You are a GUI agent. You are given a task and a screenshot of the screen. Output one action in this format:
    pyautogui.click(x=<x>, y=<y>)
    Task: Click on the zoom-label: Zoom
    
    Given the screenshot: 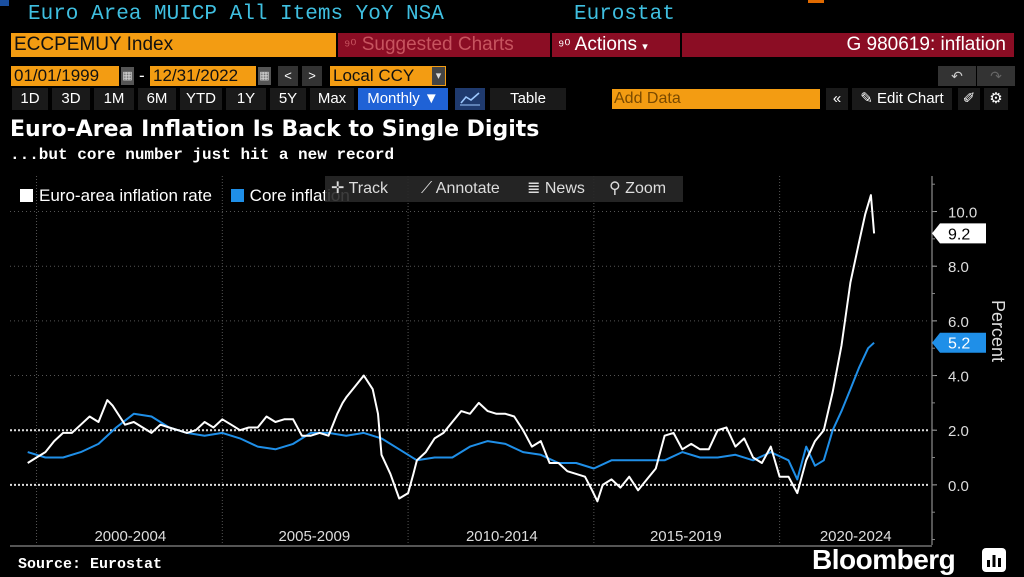 What is the action you would take?
    pyautogui.click(x=646, y=188)
    